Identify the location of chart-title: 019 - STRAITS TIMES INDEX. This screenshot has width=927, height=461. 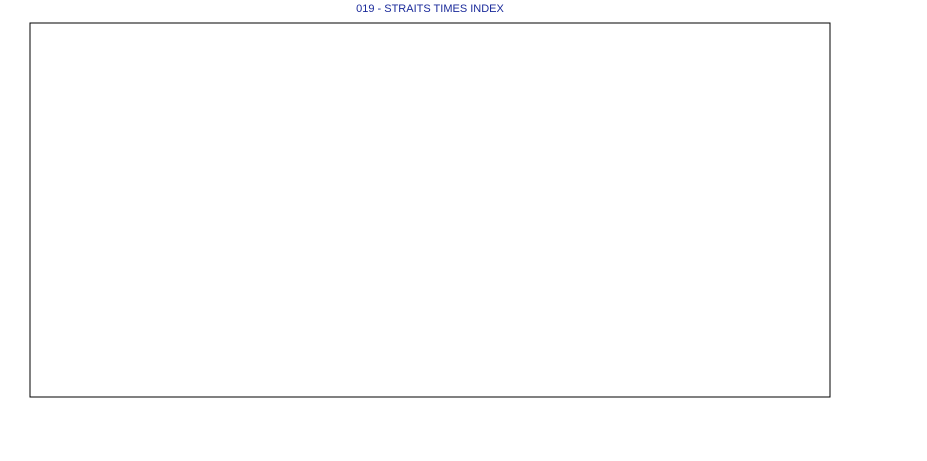
(430, 9).